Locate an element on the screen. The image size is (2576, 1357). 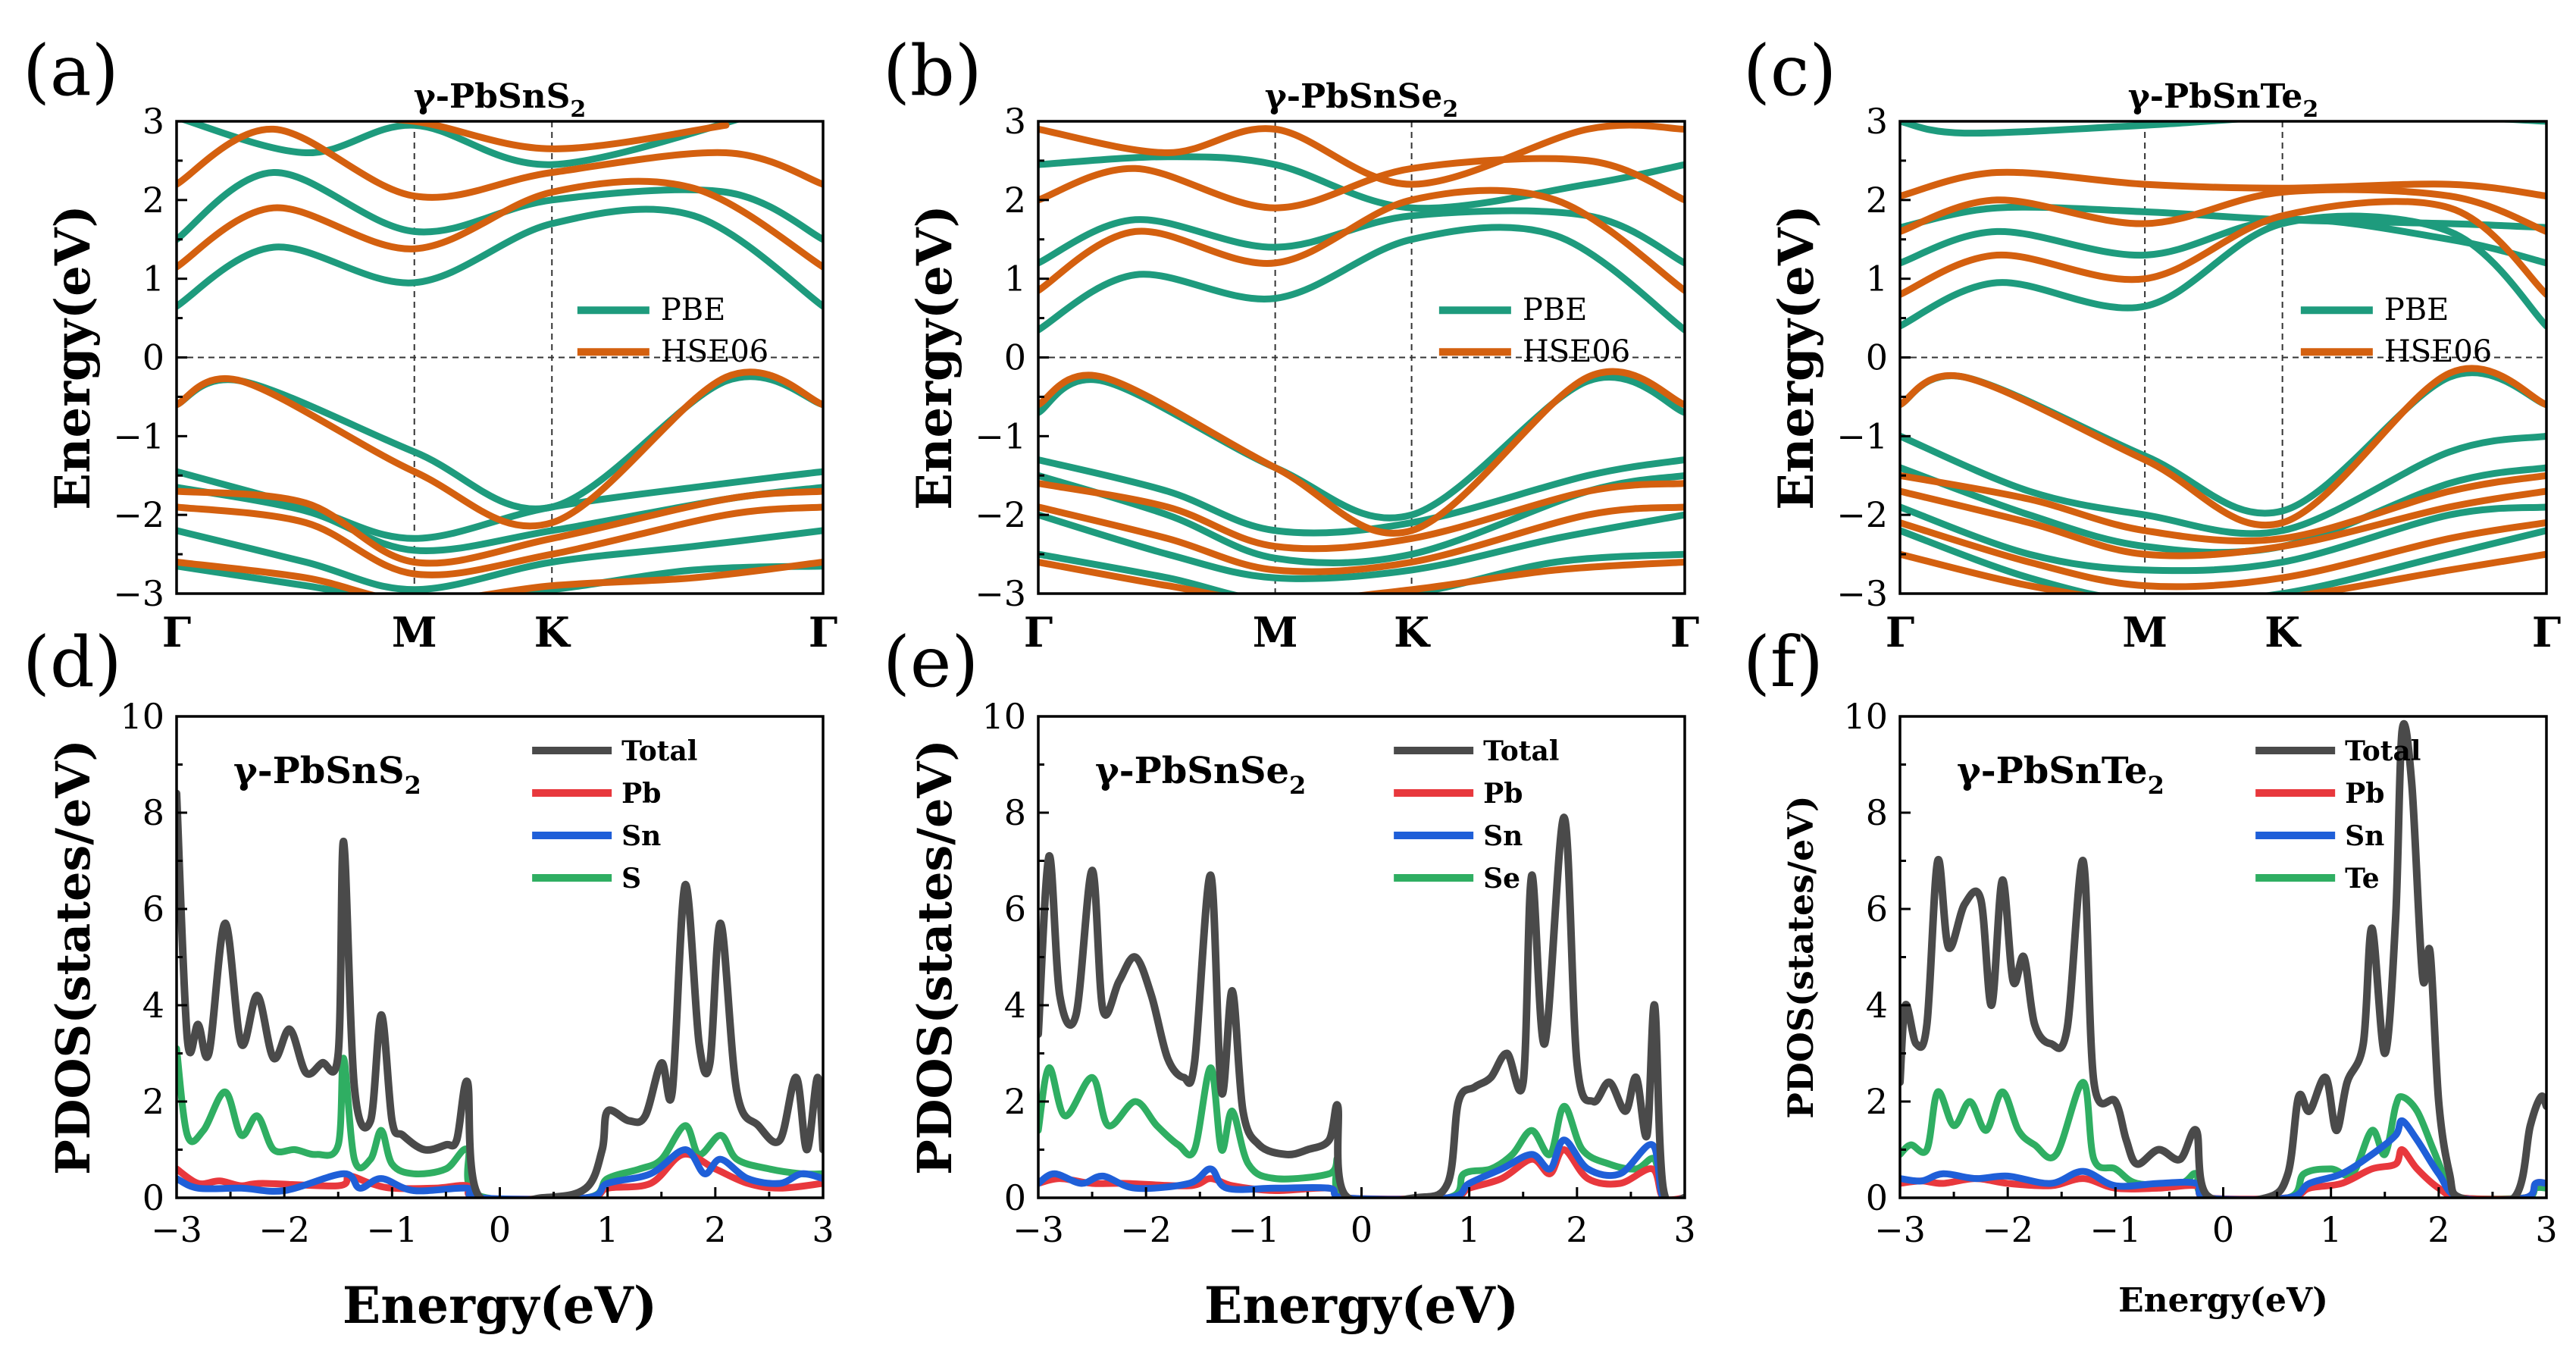
chart-title: γ-PbSnSe2 is located at coordinates (1201, 775).